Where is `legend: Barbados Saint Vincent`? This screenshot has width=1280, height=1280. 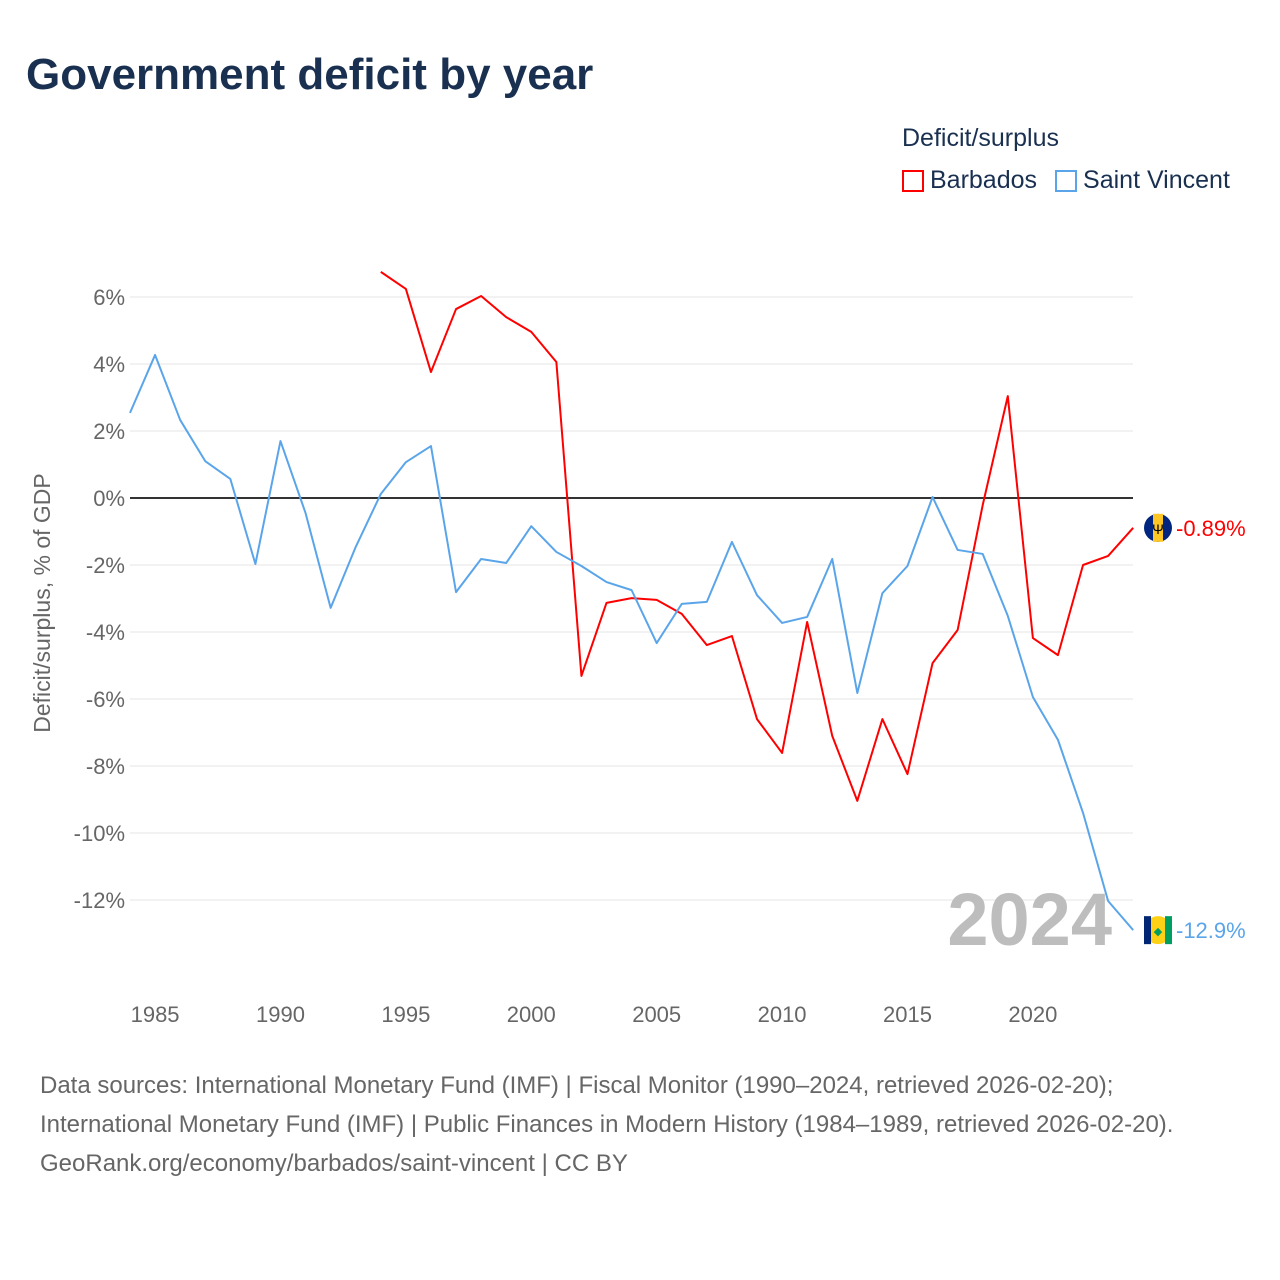
legend: Barbados Saint Vincent is located at coordinates (1066, 180).